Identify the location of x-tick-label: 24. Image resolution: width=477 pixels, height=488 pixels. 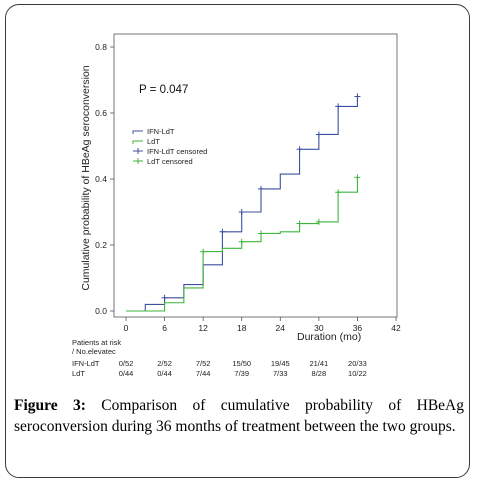
(281, 328).